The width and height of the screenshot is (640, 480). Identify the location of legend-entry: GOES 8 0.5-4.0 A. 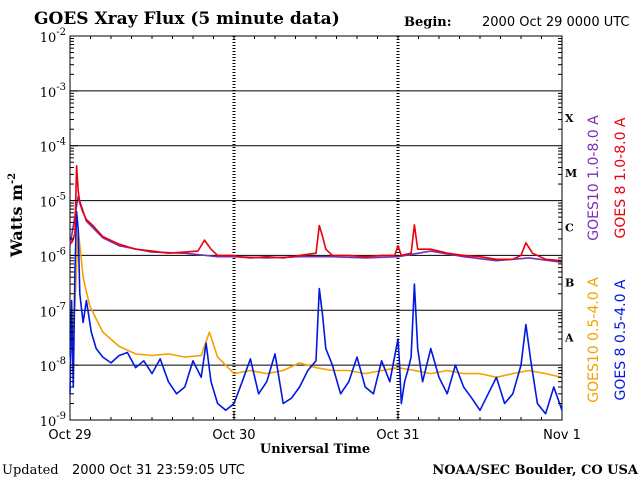
(621, 339).